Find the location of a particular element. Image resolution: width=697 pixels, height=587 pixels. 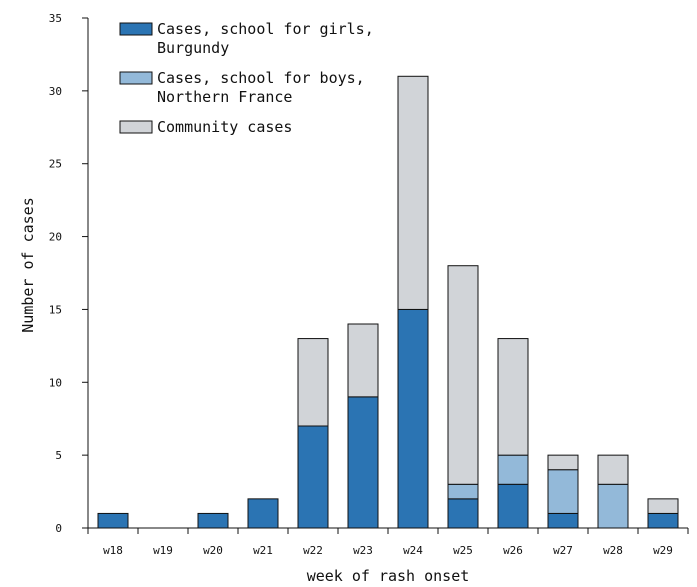

y-tick-label: 20 is located at coordinates (55, 237).